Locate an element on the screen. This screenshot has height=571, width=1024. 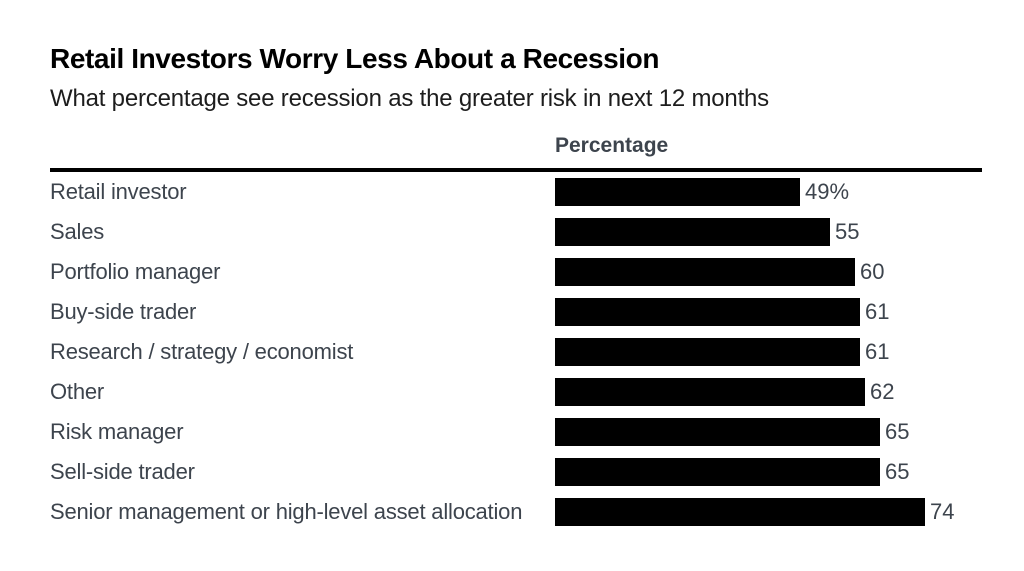
bar-track: 74 is located at coordinates (754, 512).